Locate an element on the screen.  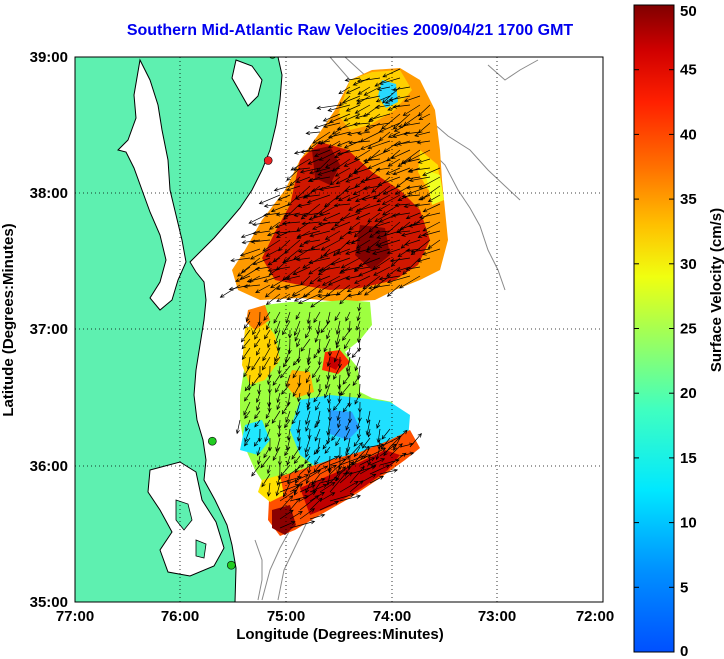
colorbar-ticks: 0 5 10 15 20 25 30 35 40 45 50 is located at coordinates (665, 331).